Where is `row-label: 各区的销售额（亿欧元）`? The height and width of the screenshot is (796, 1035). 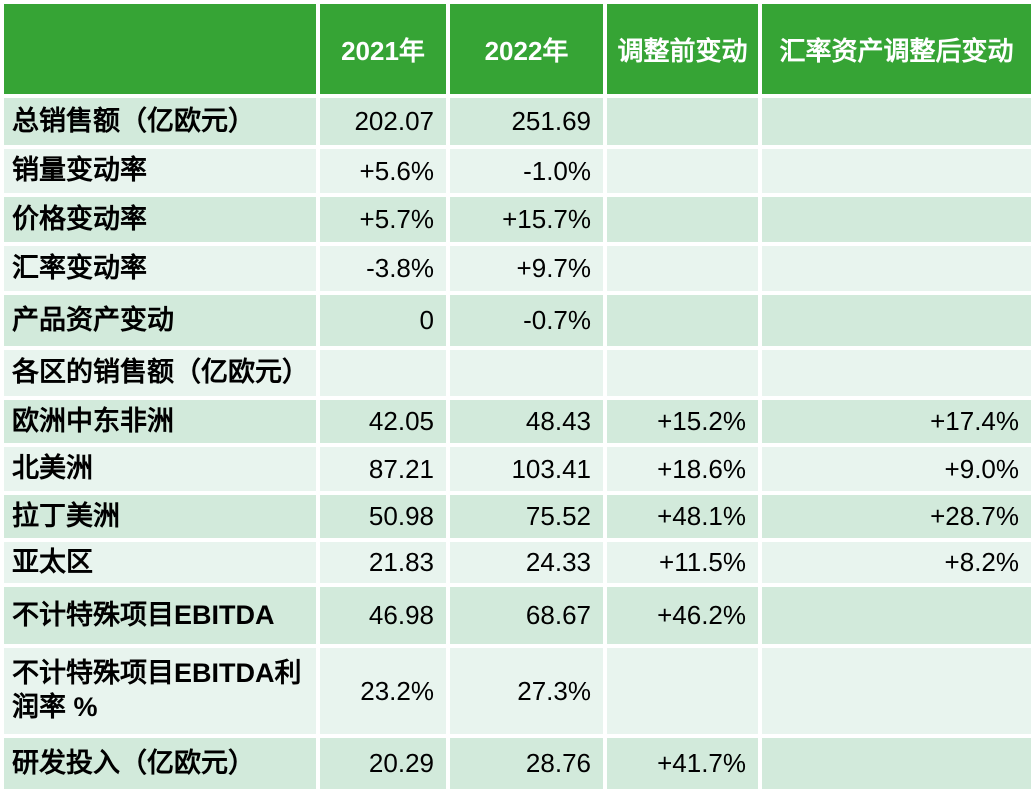 row-label: 各区的销售额（亿欧元） is located at coordinates (160, 373).